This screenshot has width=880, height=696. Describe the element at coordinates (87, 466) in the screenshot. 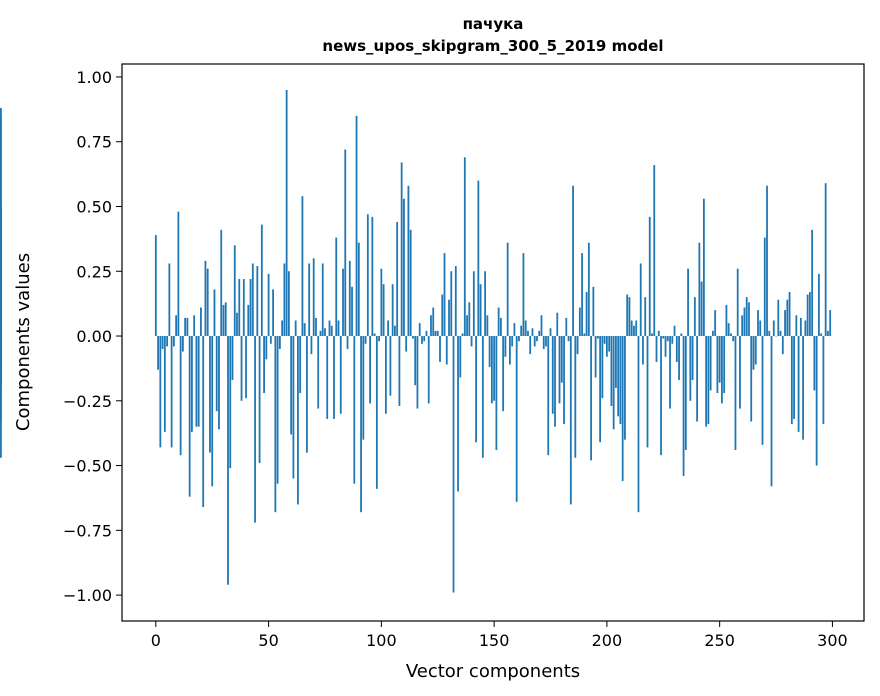

I see `y-tick-label: −0.50` at that location.